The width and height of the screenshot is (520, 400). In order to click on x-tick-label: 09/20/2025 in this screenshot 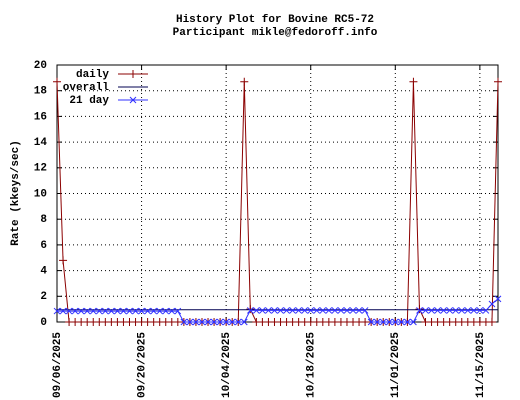, I will do `click(142, 365)`.